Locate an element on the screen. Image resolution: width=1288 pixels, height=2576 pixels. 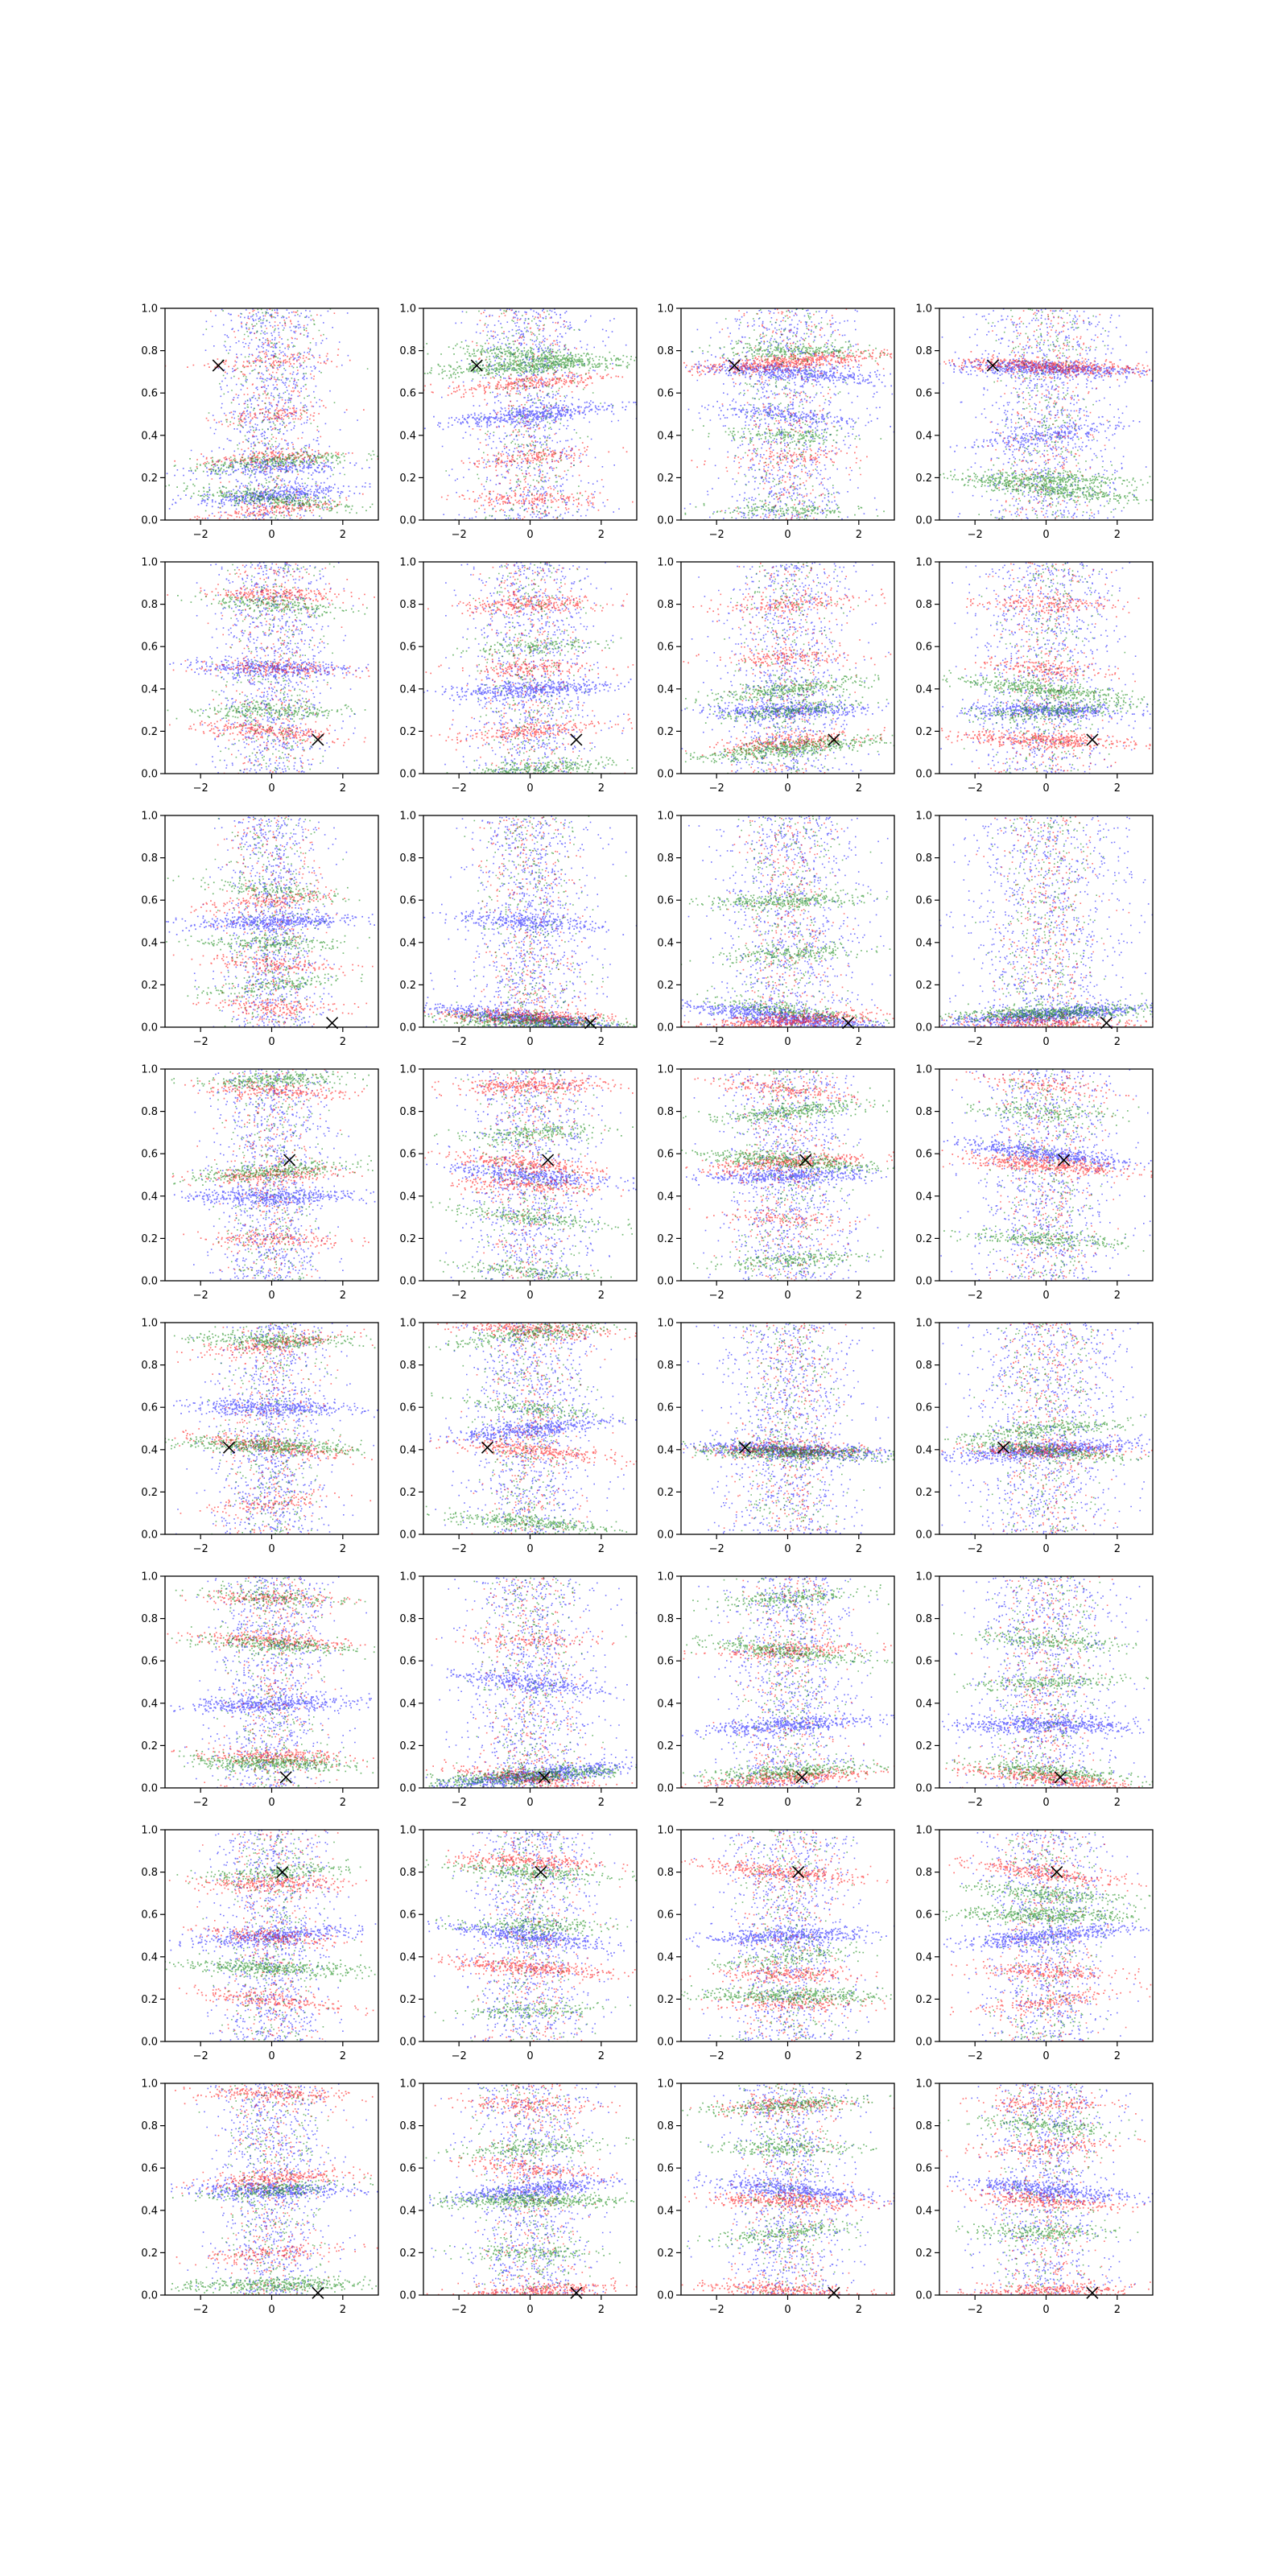
subplot-r7-c3: −2 0 20.00.20.40.60.81.0 is located at coordinates (1045, 2198).